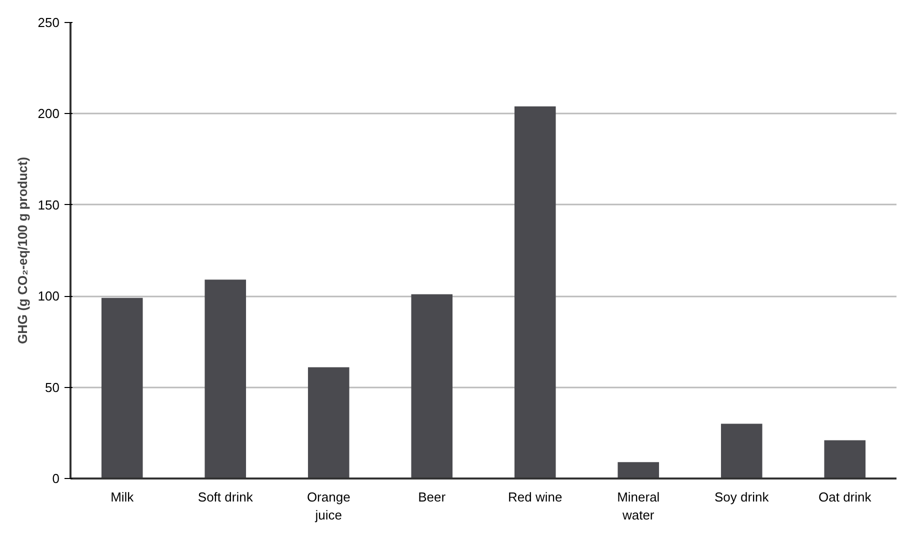 This screenshot has height=544, width=912. Describe the element at coordinates (56, 478) in the screenshot. I see `y-tick-label: 0` at that location.